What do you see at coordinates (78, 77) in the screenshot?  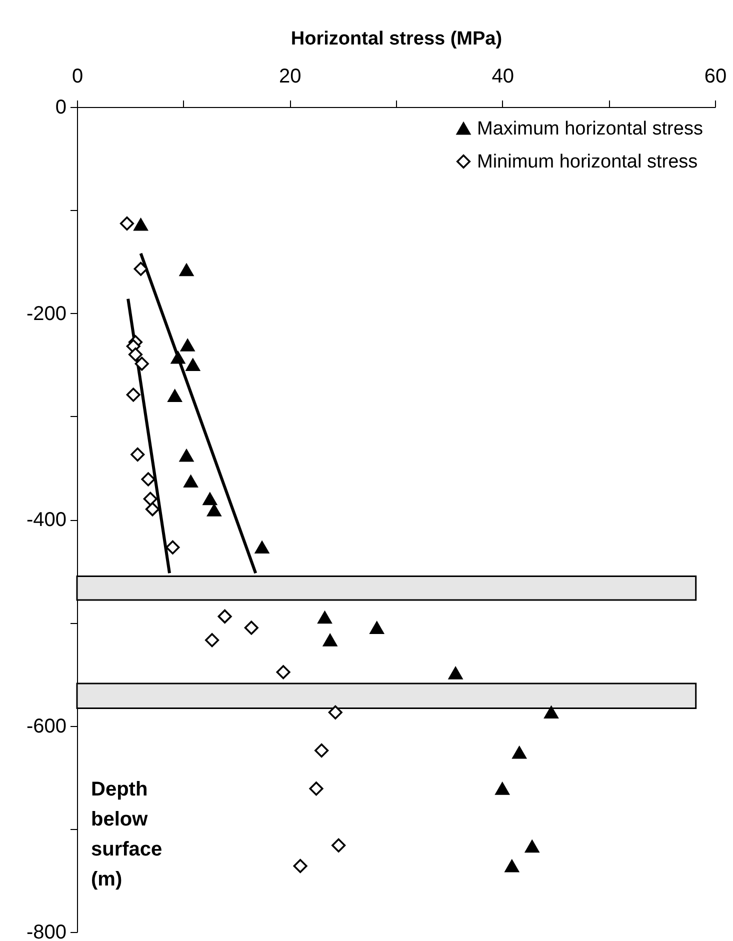 I see `x-tick-label: 0` at bounding box center [78, 77].